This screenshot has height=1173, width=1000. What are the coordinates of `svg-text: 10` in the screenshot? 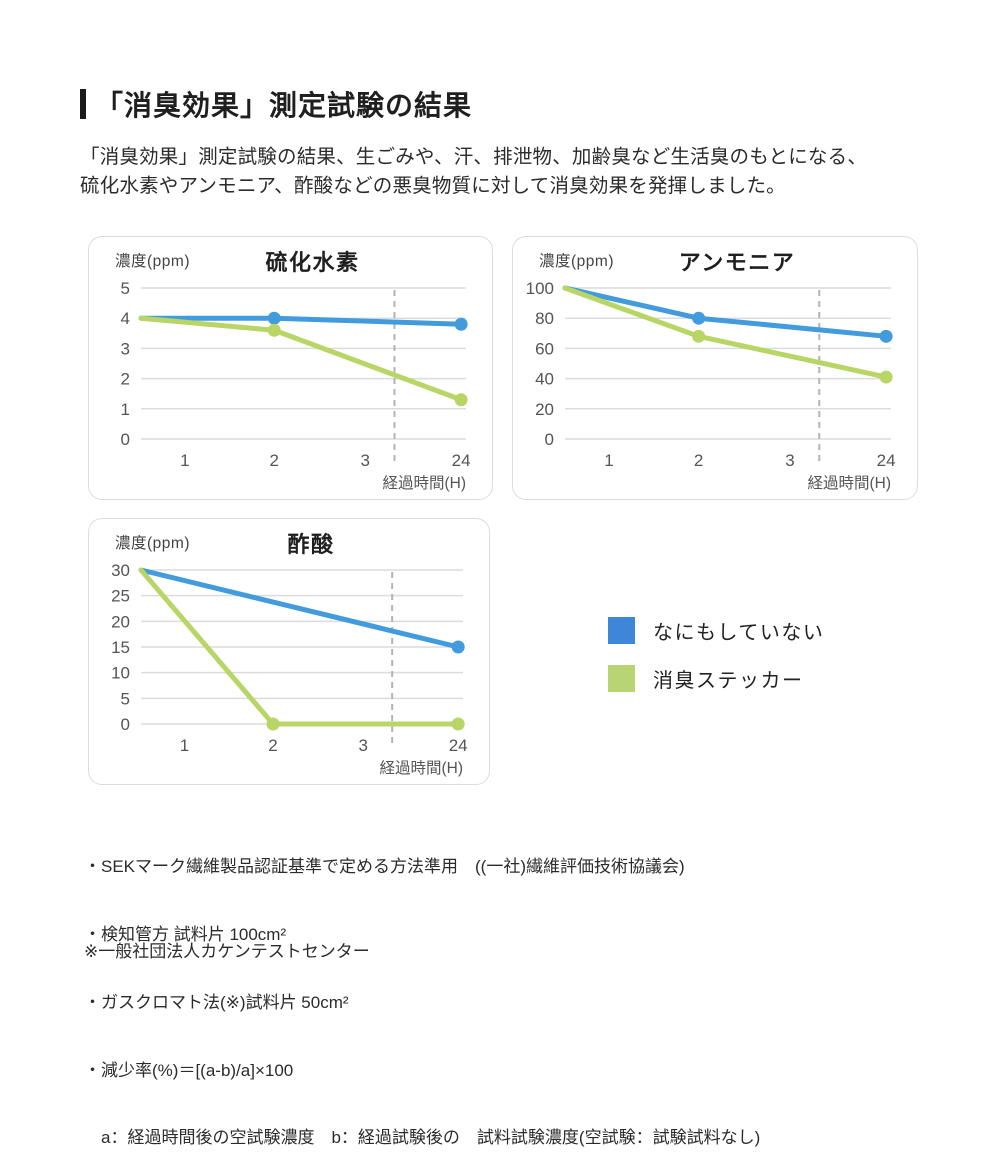 It's located at (120, 673).